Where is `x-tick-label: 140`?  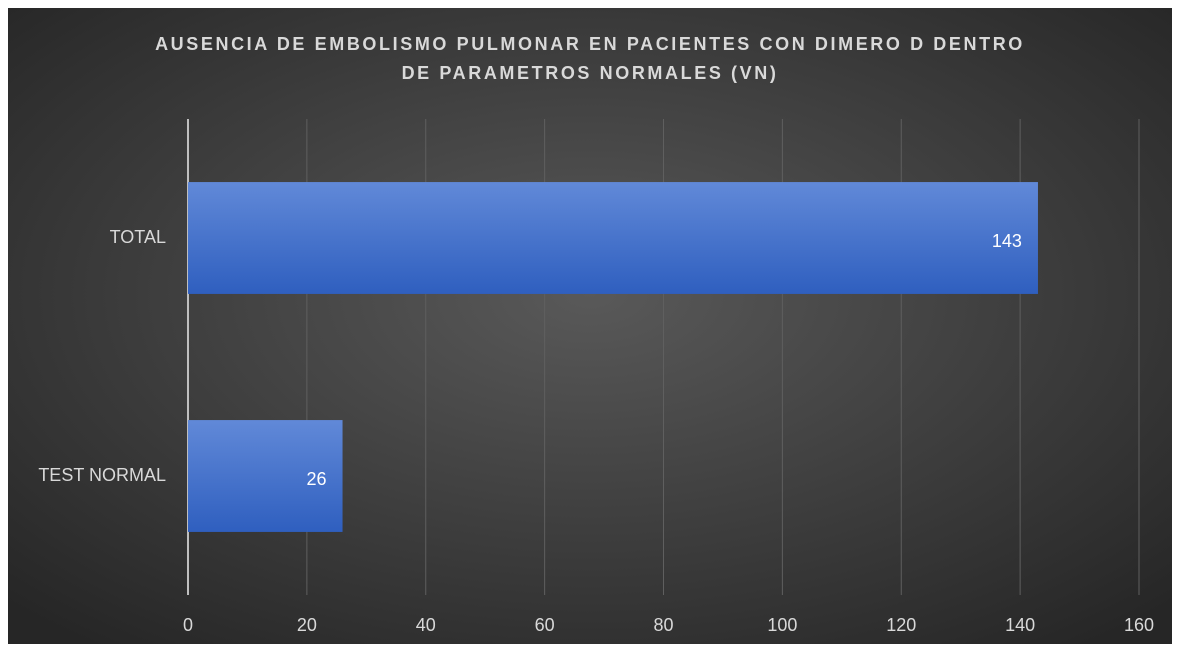
x-tick-label: 140 is located at coordinates (1020, 625).